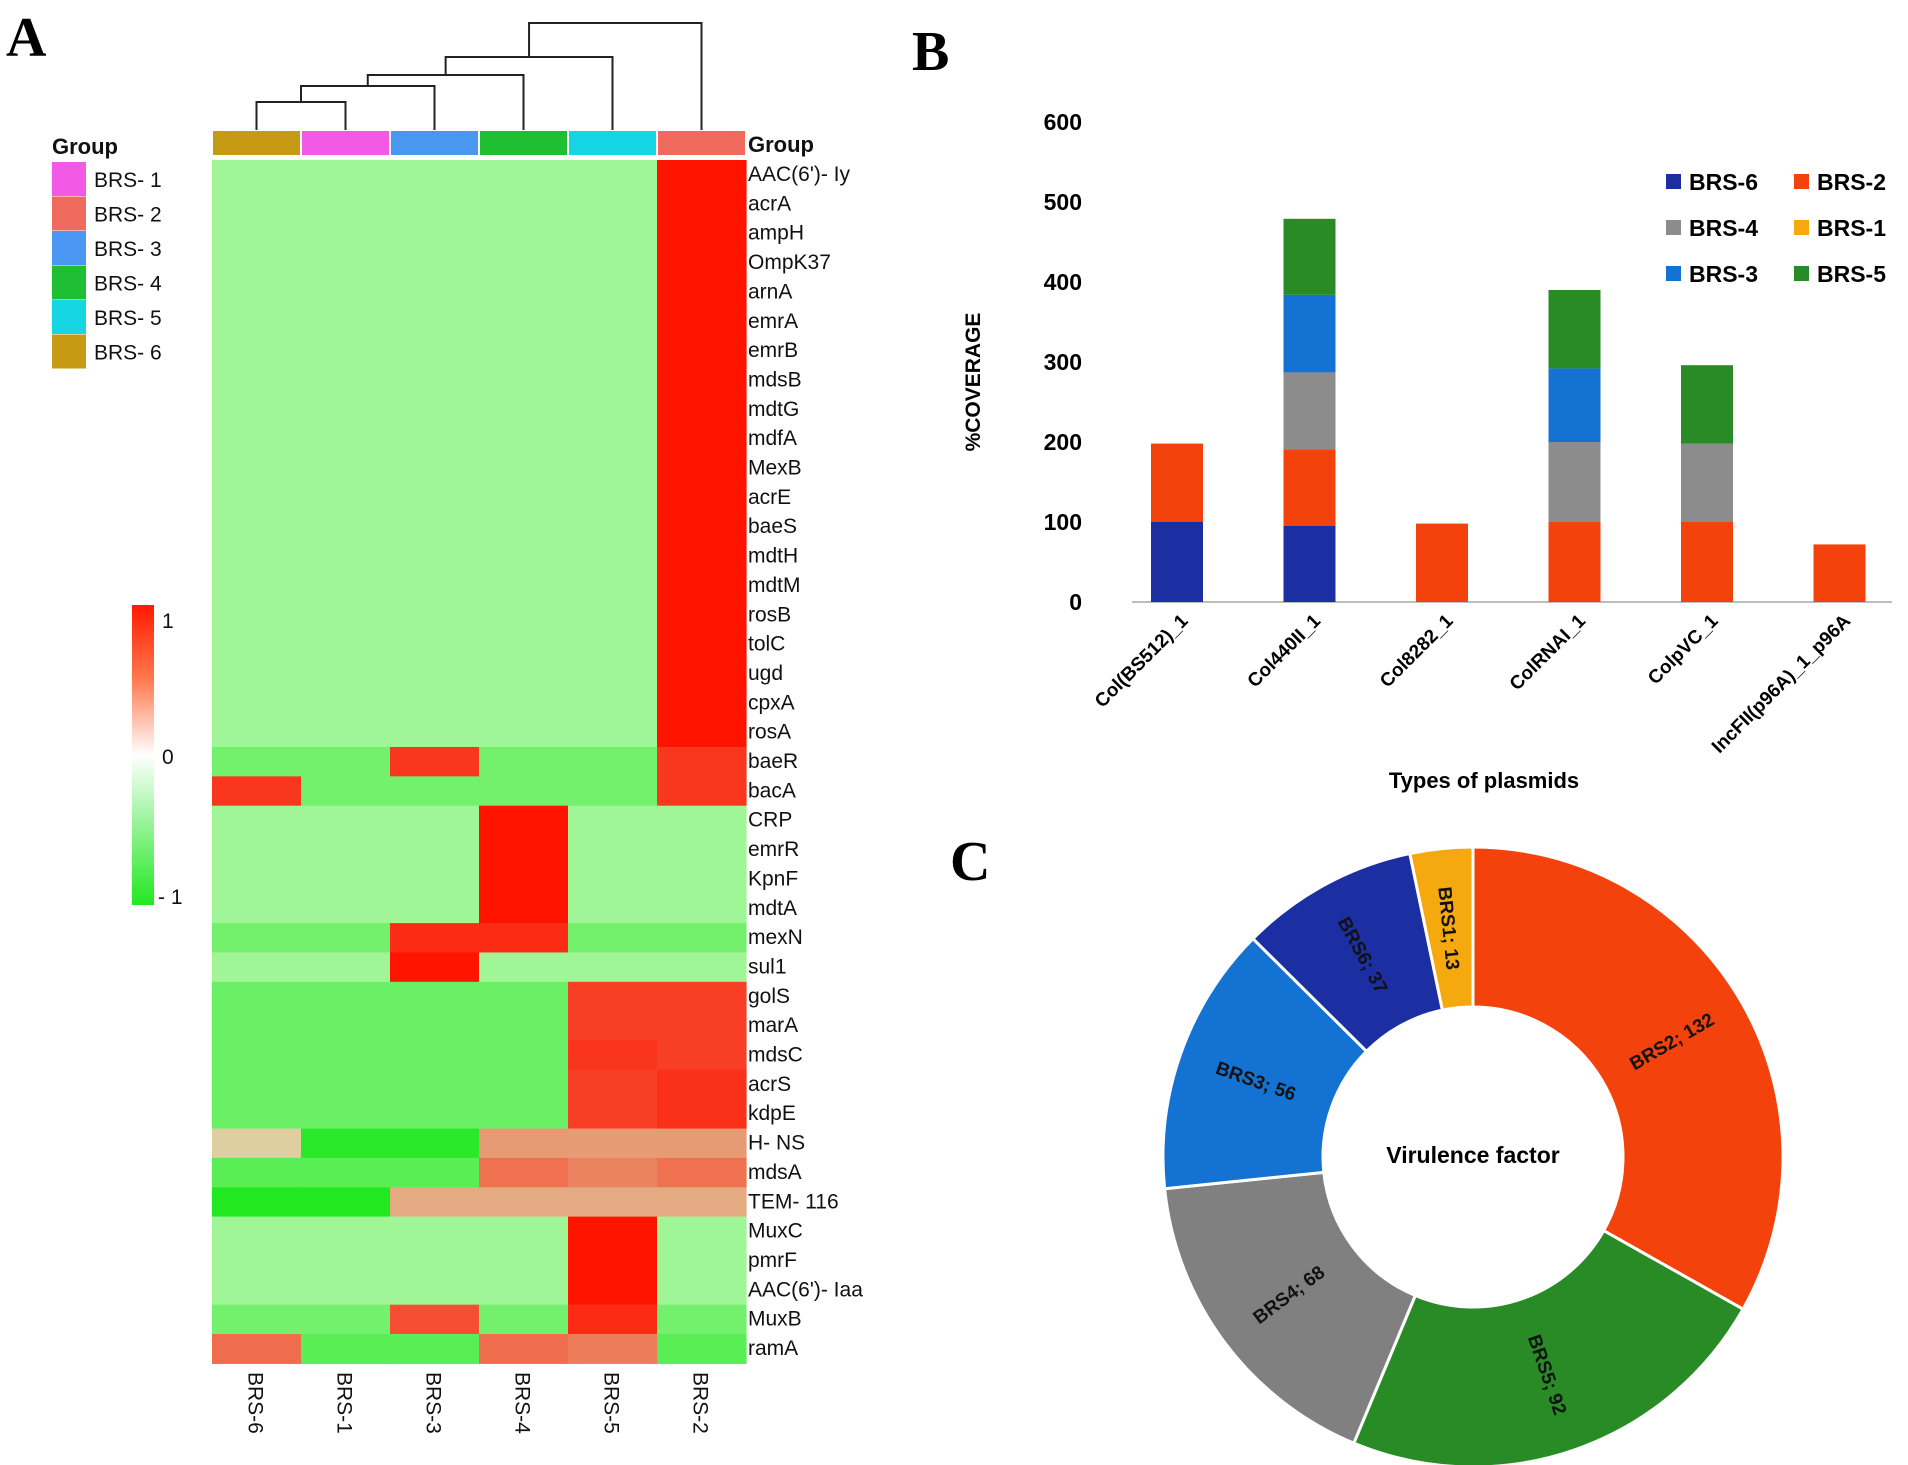 Image resolution: width=1908 pixels, height=1465 pixels. I want to click on heatmap-row-label: emrB, so click(773, 350).